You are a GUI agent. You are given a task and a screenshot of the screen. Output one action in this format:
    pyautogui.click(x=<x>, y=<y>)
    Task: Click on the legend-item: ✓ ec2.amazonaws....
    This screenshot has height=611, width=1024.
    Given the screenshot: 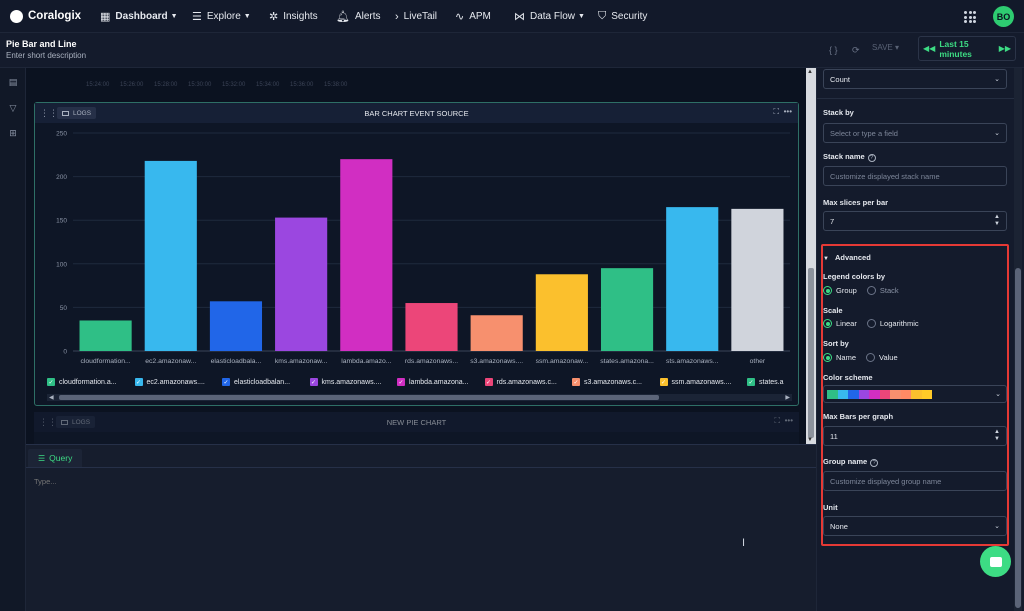 What is the action you would take?
    pyautogui.click(x=169, y=382)
    